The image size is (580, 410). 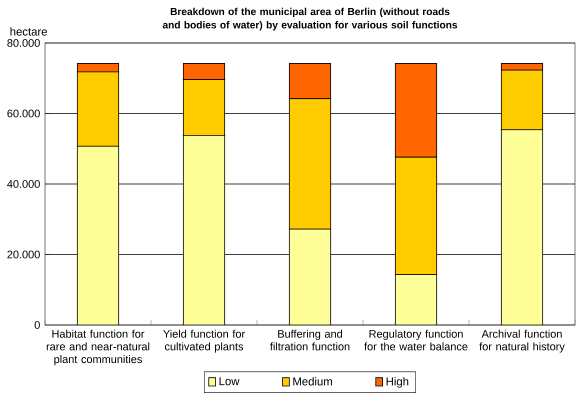 What do you see at coordinates (310, 340) in the screenshot?
I see `x-tick-label: Buffering and filtration function` at bounding box center [310, 340].